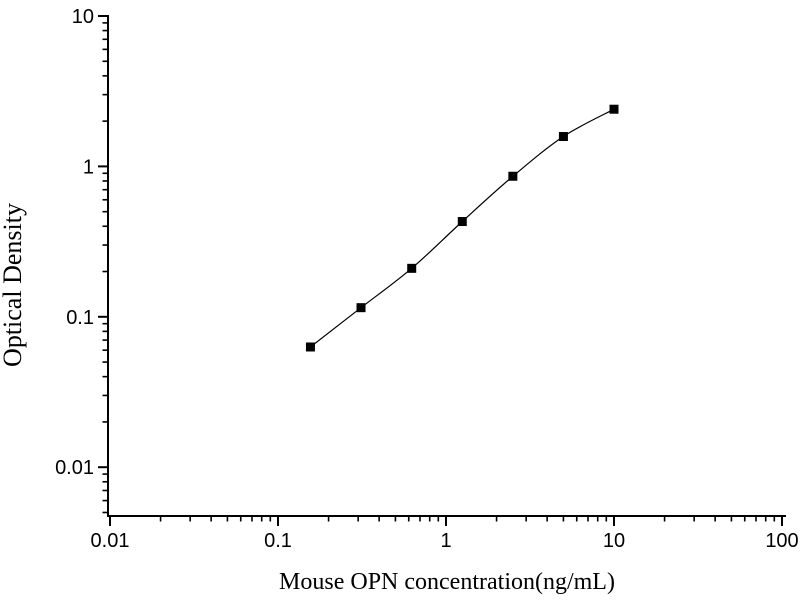  What do you see at coordinates (110, 541) in the screenshot?
I see `x-tick-label: 0.01` at bounding box center [110, 541].